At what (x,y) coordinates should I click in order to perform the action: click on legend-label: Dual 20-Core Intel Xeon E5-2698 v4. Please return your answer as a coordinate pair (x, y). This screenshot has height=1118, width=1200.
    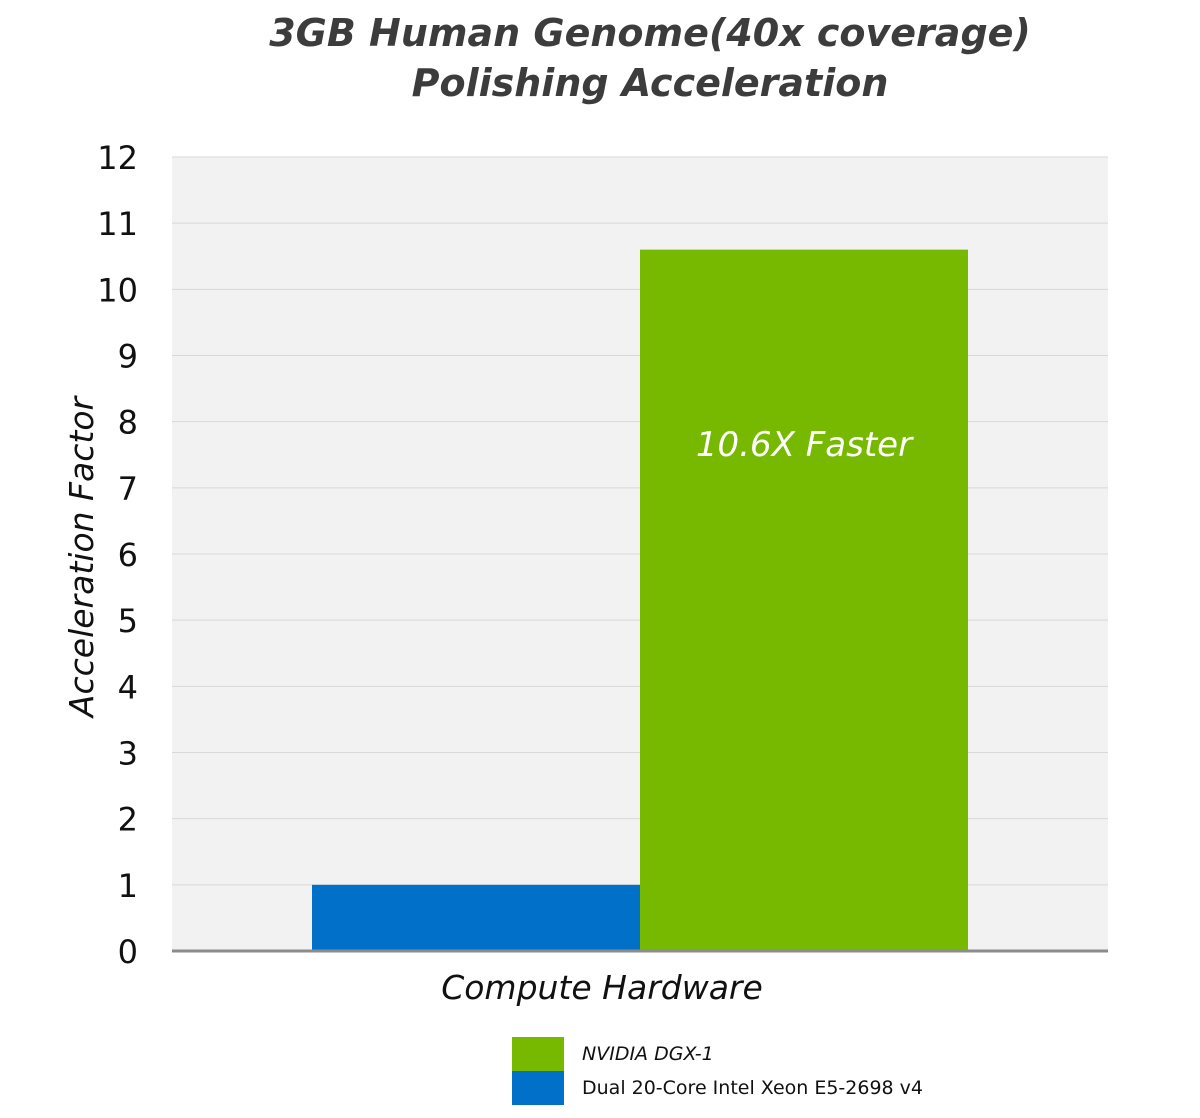
    Looking at the image, I should click on (753, 1088).